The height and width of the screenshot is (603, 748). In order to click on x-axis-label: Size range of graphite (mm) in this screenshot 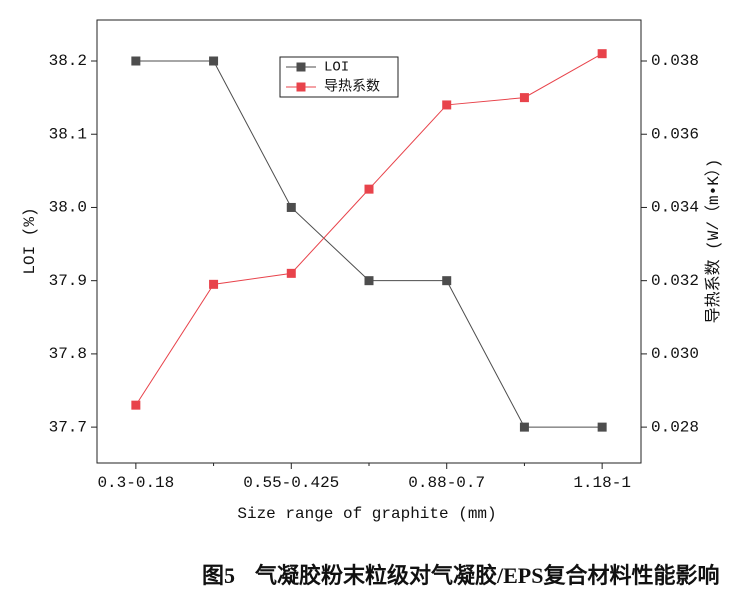, I will do `click(366, 514)`.